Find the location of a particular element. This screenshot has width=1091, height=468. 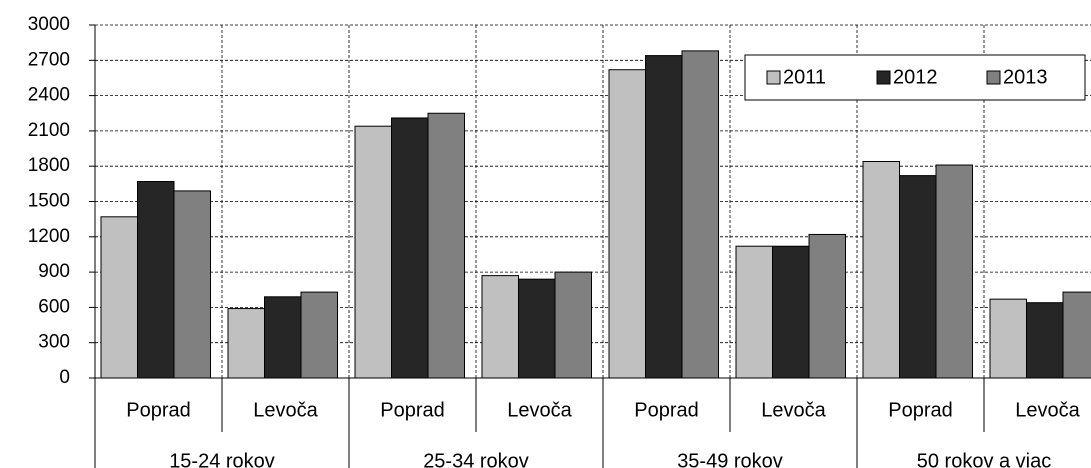

y-tick-label: 300 is located at coordinates (54, 342).